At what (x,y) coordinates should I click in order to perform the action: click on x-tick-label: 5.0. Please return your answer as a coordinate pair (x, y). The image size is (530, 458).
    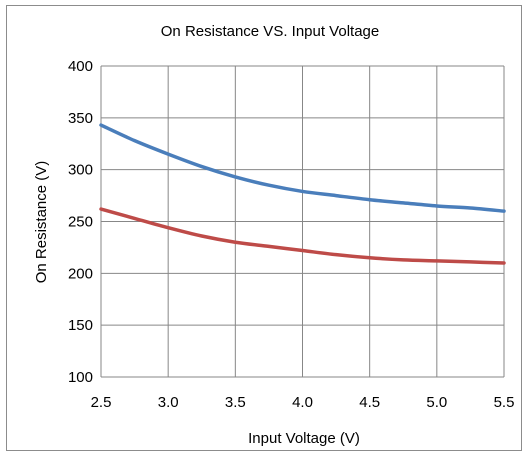
    Looking at the image, I should click on (436, 402).